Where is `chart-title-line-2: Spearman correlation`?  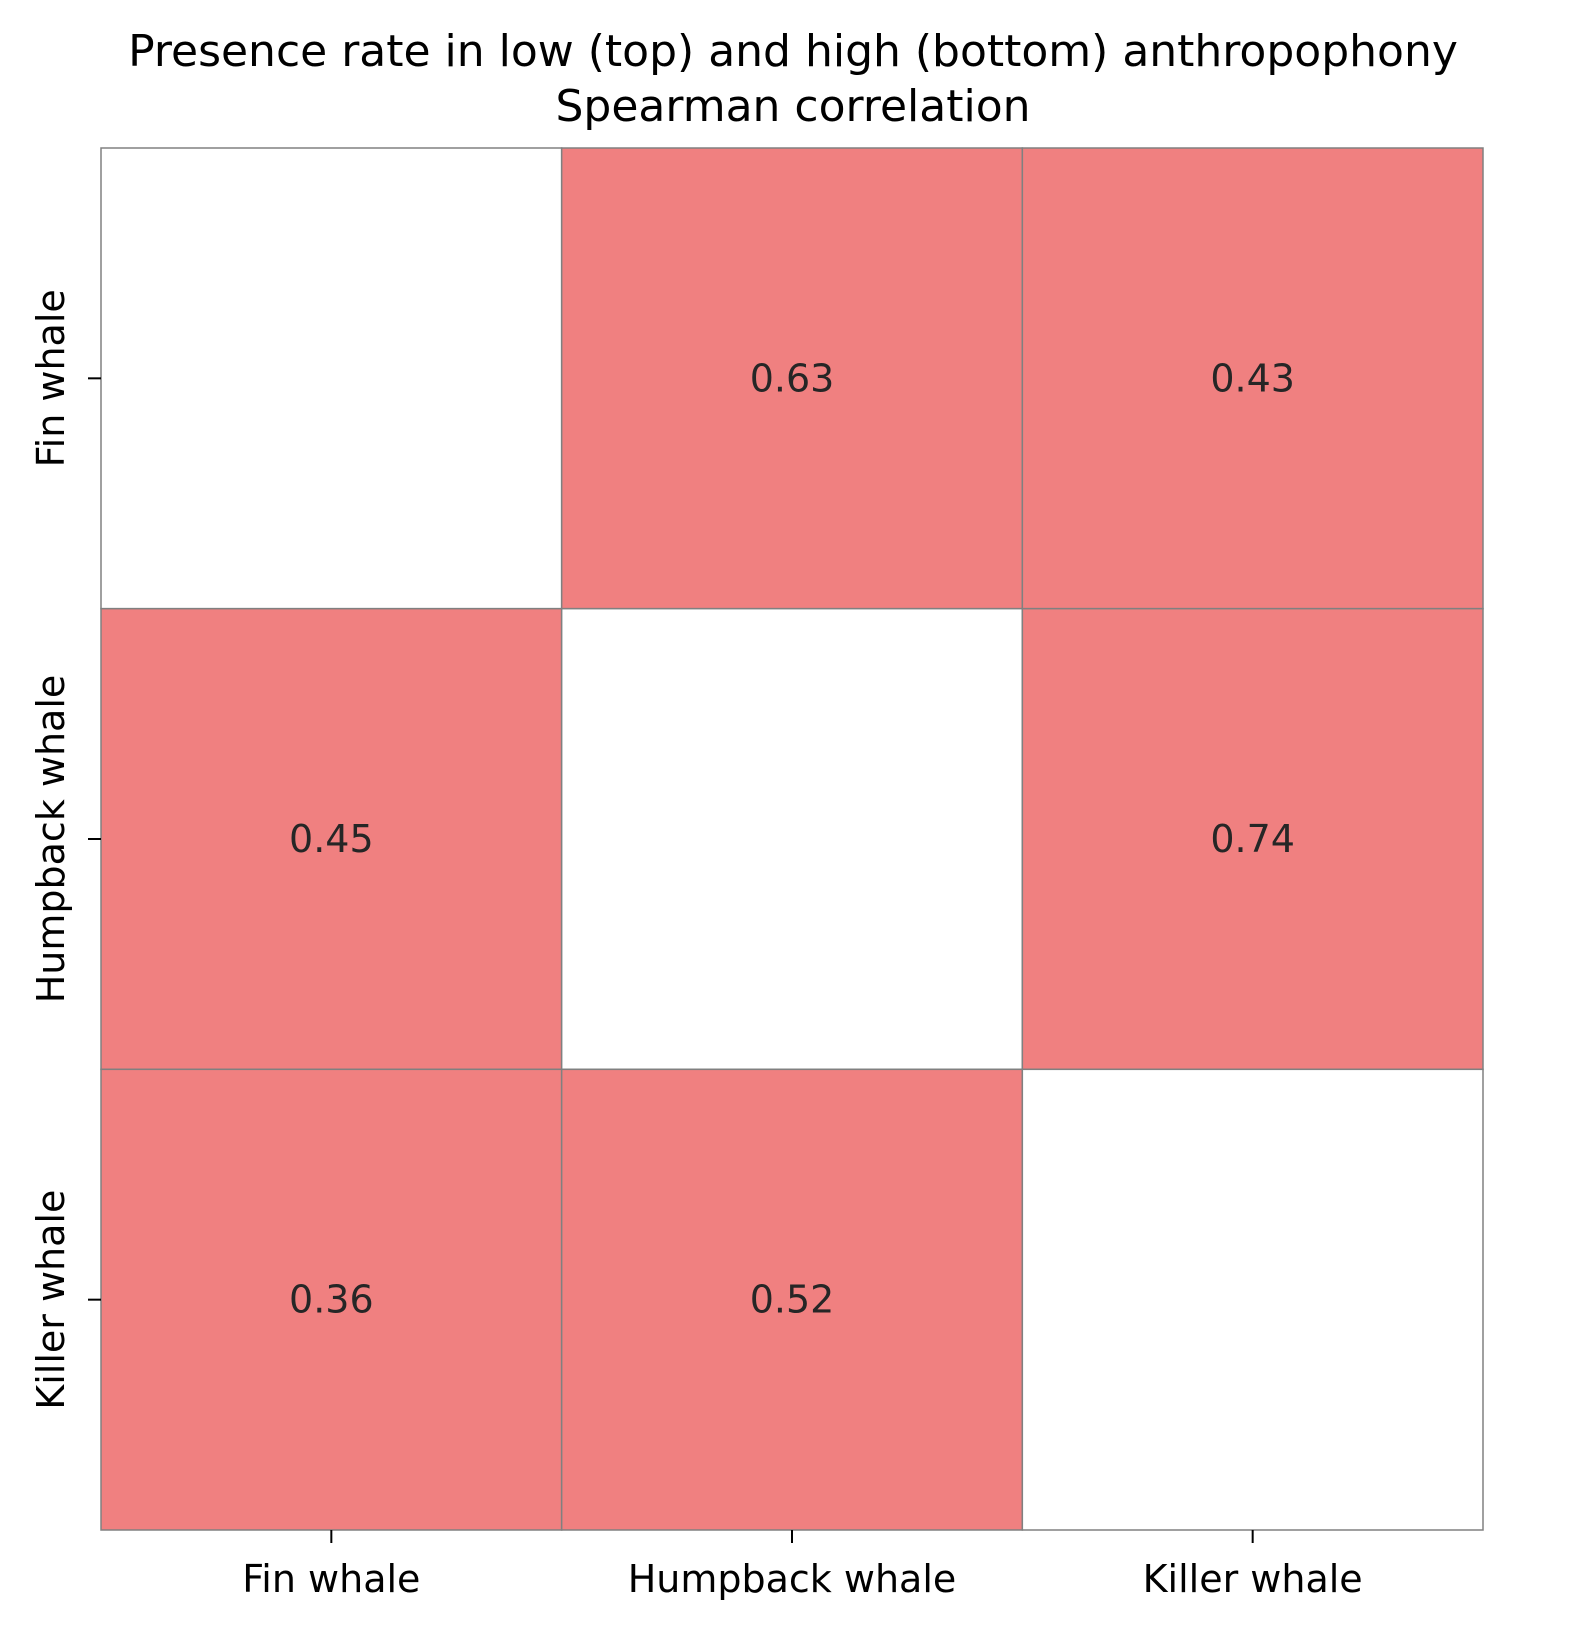 chart-title-line-2: Spearman correlation is located at coordinates (793, 106).